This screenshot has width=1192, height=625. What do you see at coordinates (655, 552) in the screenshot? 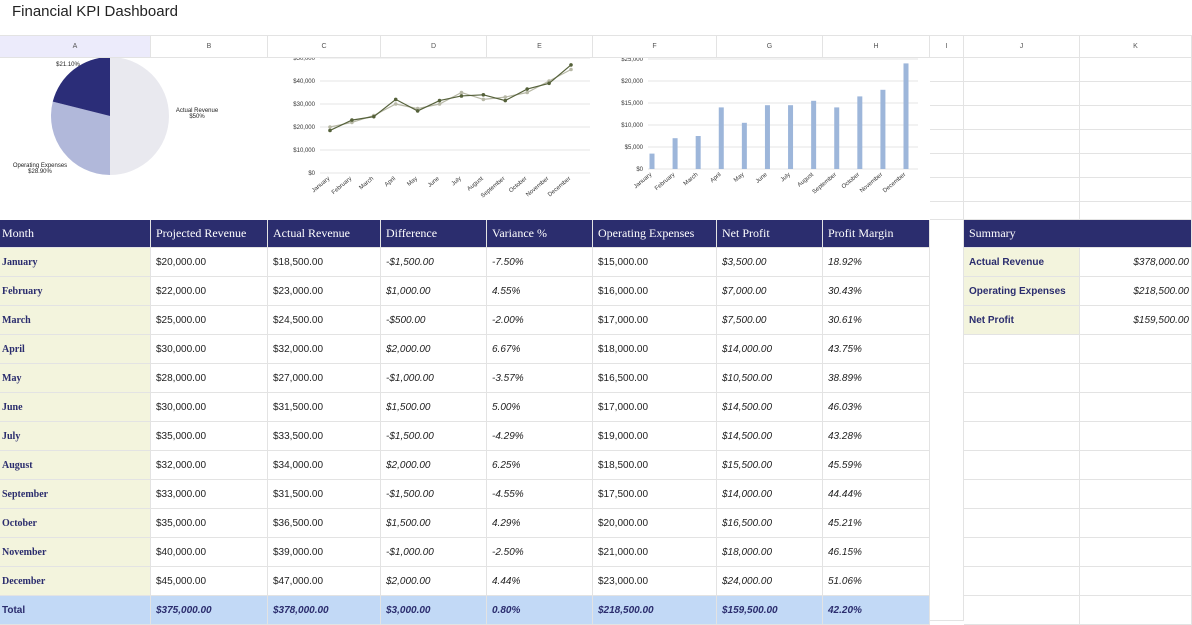
I see `table-cell: $21,000.00` at bounding box center [655, 552].